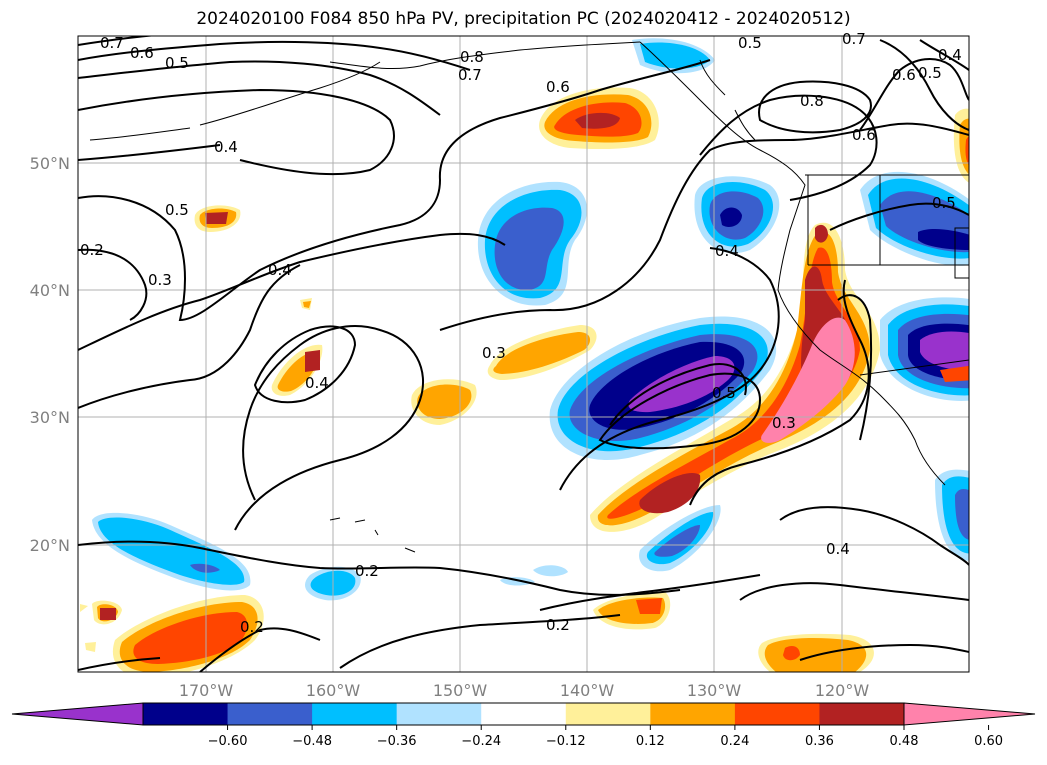  Describe the element at coordinates (50, 417) in the screenshot. I see `lat-label: 30°N` at that location.